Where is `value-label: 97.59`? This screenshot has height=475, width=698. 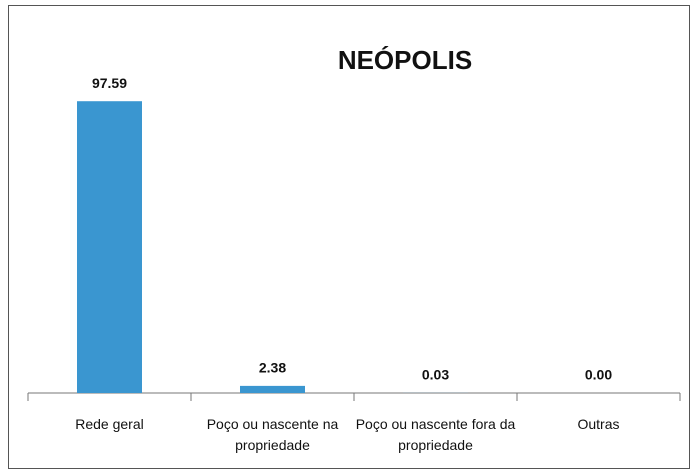
value-label: 97.59 is located at coordinates (109, 83).